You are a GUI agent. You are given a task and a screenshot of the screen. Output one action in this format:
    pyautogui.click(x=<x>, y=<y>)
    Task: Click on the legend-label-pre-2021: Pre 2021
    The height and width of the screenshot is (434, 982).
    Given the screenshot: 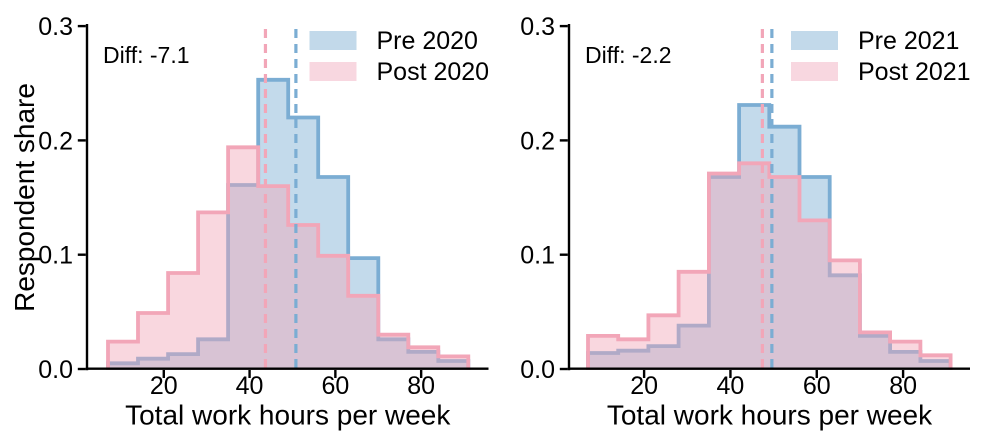 What is the action you would take?
    pyautogui.click(x=908, y=41)
    